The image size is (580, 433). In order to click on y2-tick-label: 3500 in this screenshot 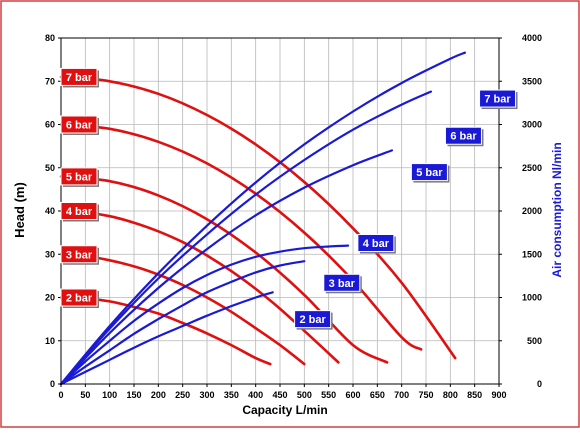, I will do `click(532, 81)`.